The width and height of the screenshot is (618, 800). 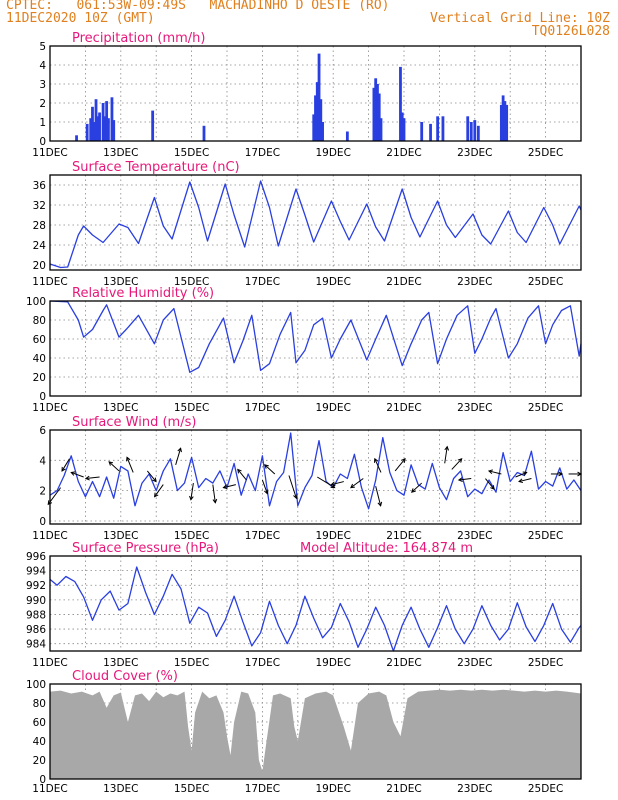 What do you see at coordinates (191, 153) in the screenshot?
I see `precip-xtick-label: 15DEC` at bounding box center [191, 153].